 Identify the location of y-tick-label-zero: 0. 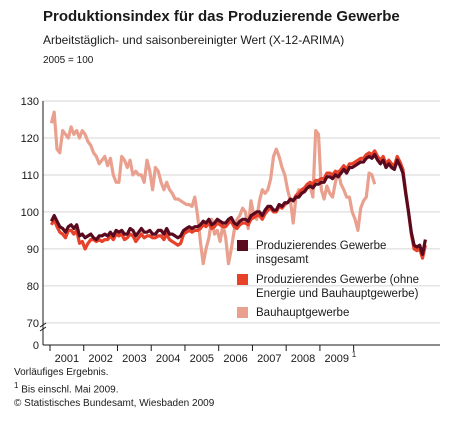
(36, 346).